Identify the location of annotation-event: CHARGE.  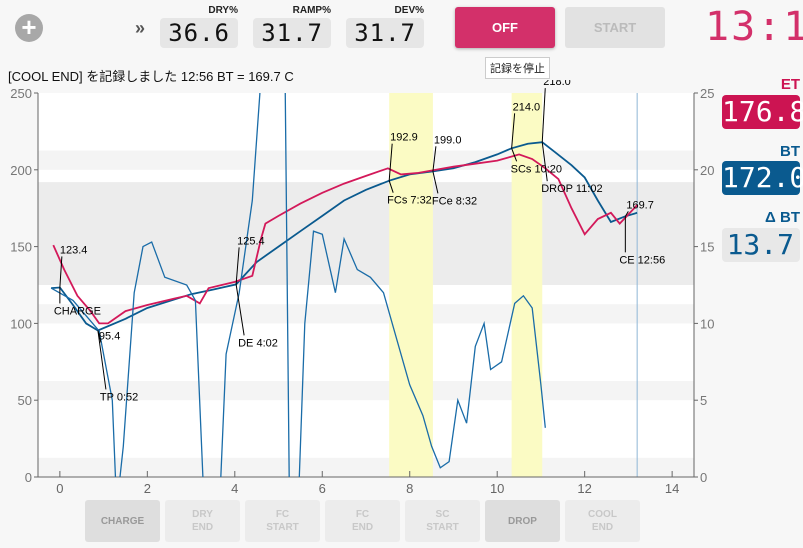
(77, 311).